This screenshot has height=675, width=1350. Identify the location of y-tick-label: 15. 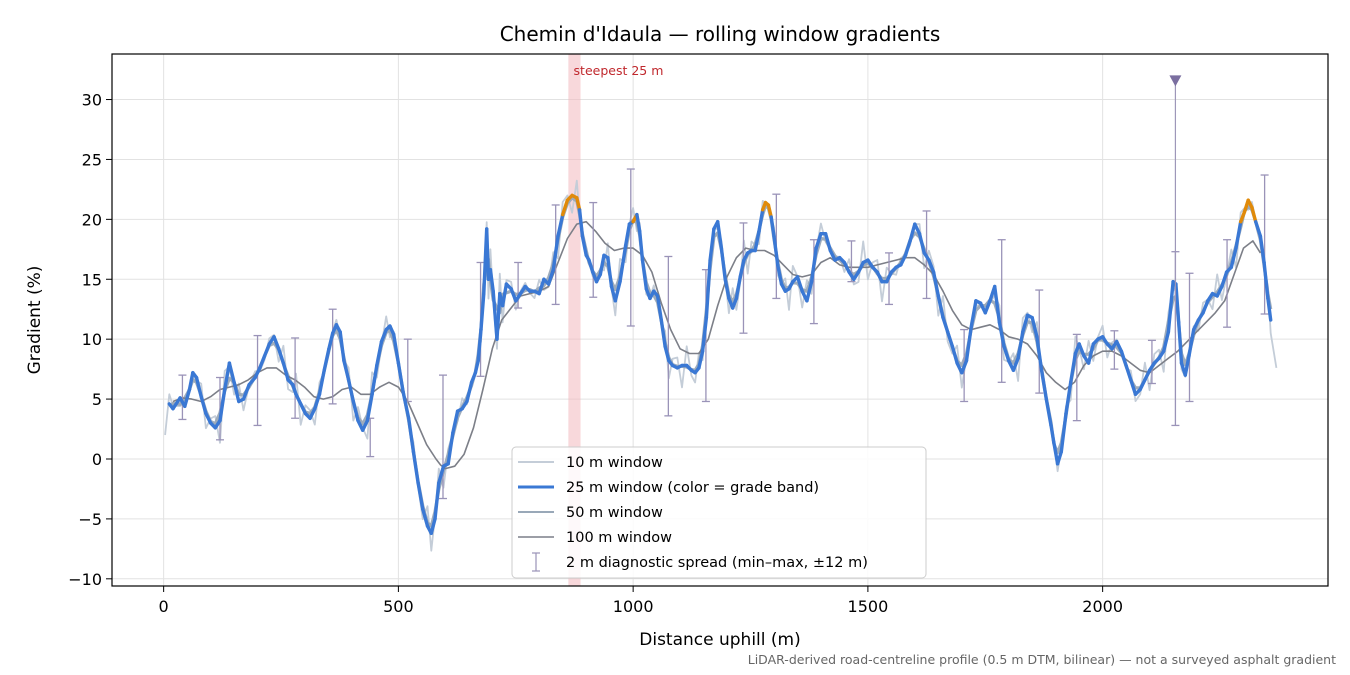
(92, 279).